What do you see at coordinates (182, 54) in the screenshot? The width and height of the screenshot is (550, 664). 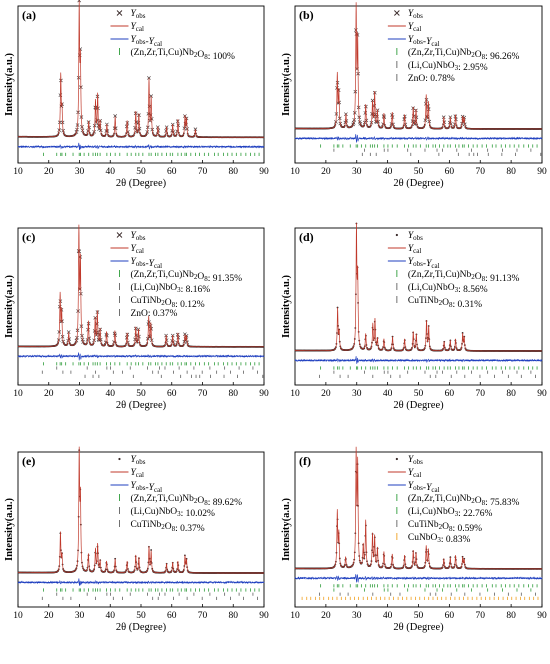 I see `legend-label: (Zn,Zr,Ti,Cu)Nb2O8: 100%` at bounding box center [182, 54].